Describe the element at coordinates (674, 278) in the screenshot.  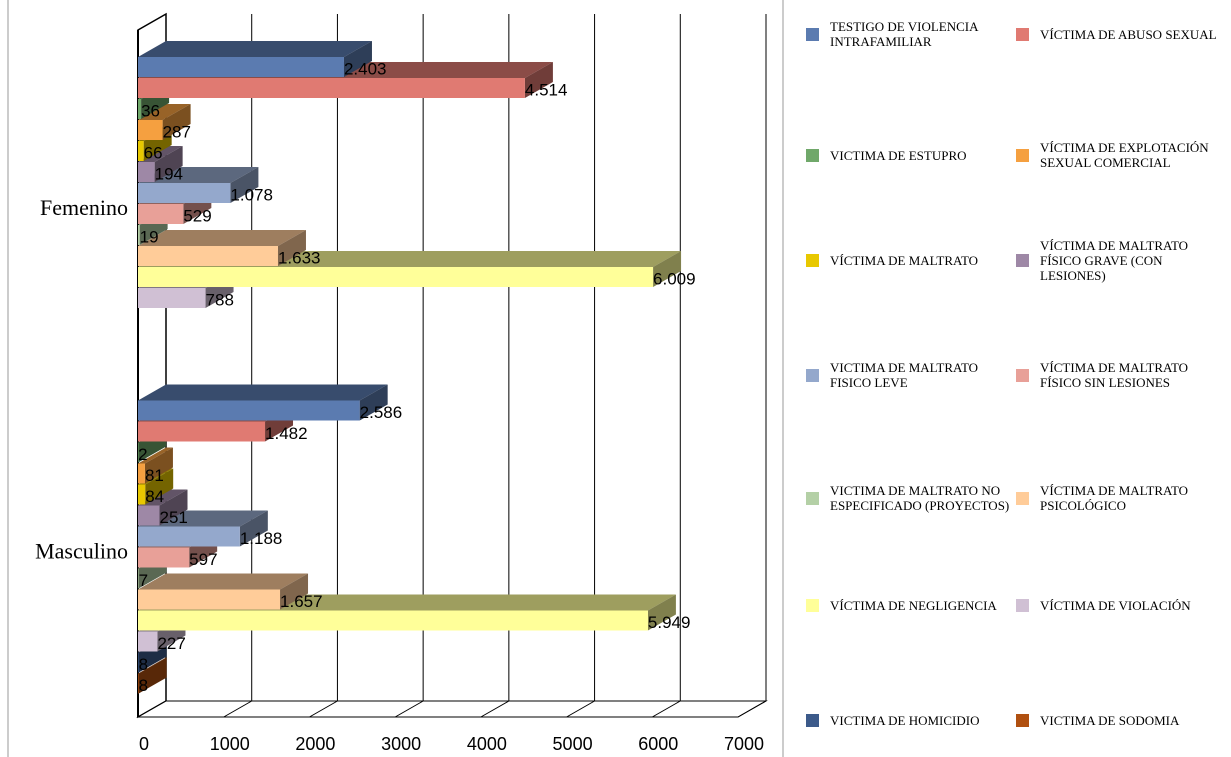
I see `value-label: 6.009` at that location.